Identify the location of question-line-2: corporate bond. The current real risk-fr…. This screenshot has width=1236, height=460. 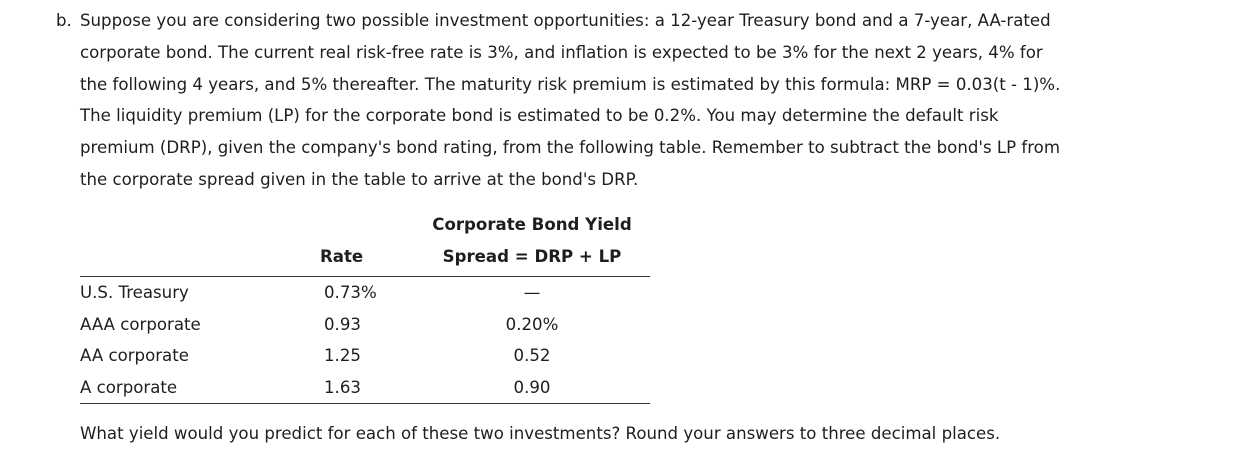
(561, 52).